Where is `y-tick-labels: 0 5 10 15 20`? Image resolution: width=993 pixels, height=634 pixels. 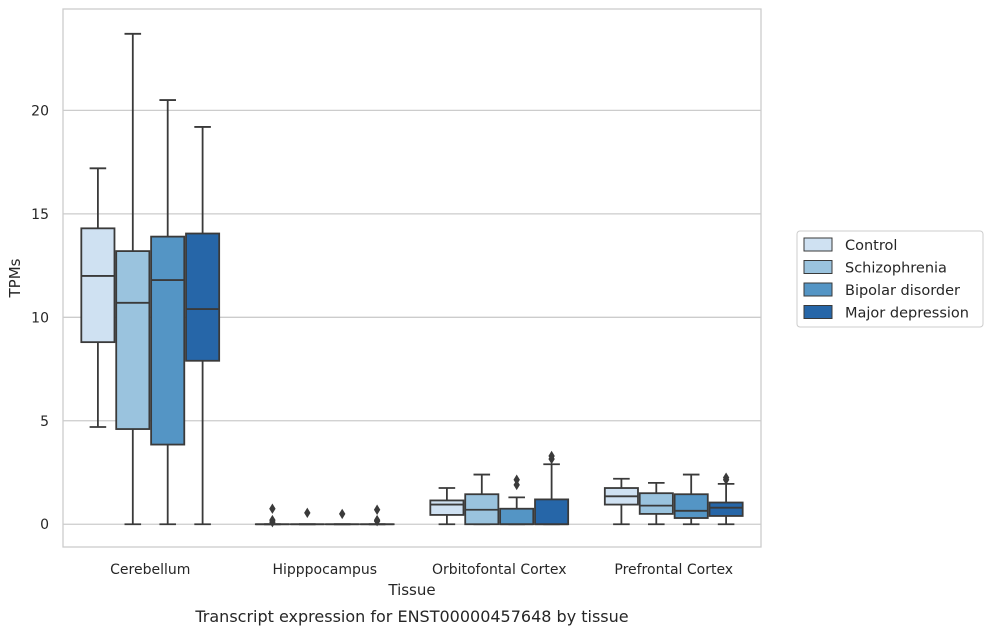 y-tick-labels: 0 5 10 15 20 is located at coordinates (40, 318).